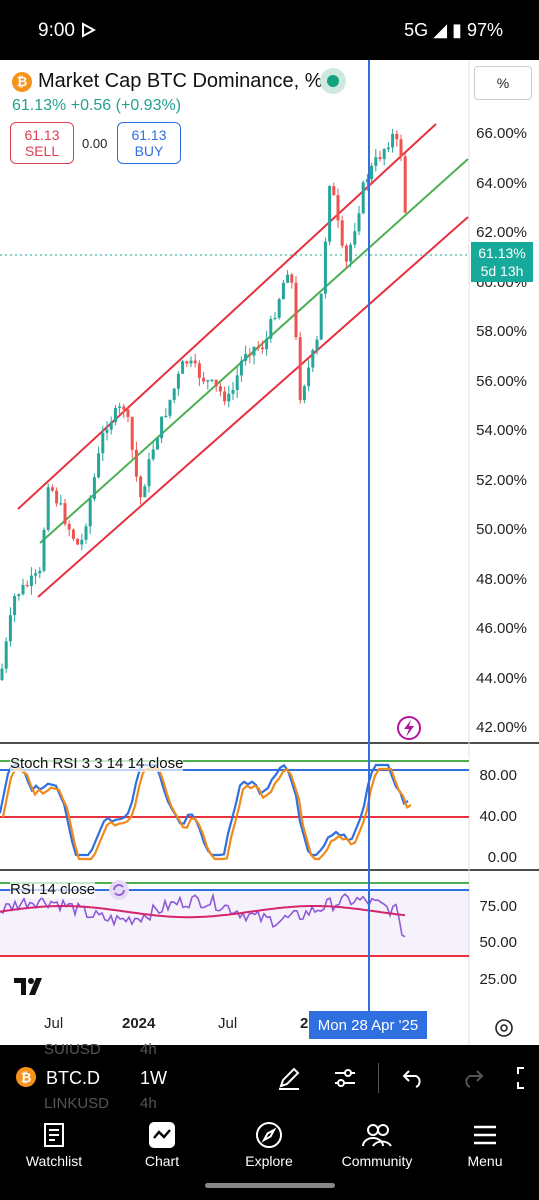 This screenshot has height=1200, width=539. Describe the element at coordinates (153, 1078) in the screenshot. I see `interval-button: 1W` at that location.